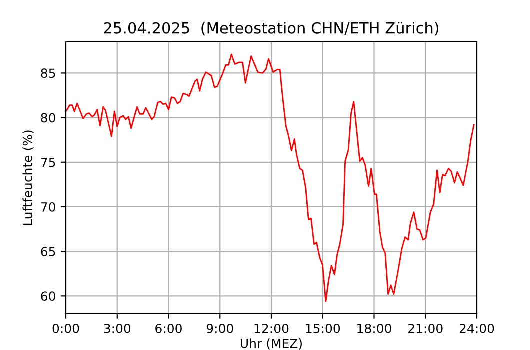  What do you see at coordinates (48, 118) in the screenshot?
I see `y-tick-label: 80` at bounding box center [48, 118].